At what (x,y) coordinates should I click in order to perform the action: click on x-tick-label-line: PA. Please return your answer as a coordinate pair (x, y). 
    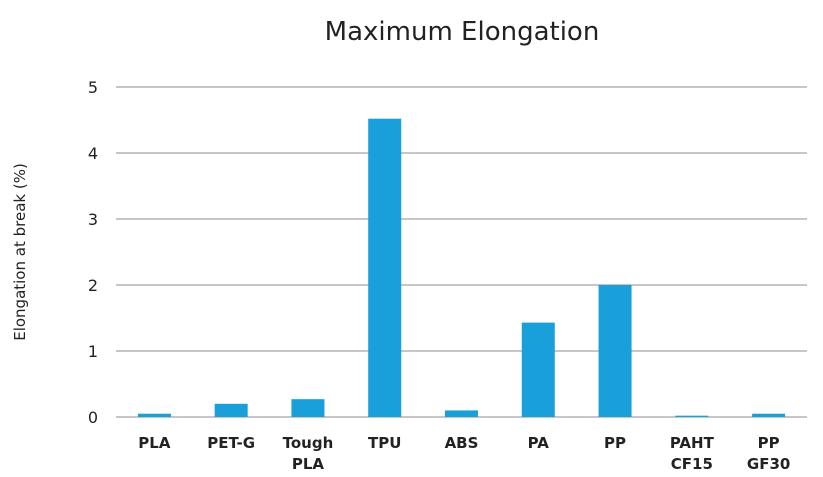
    Looking at the image, I should click on (539, 443).